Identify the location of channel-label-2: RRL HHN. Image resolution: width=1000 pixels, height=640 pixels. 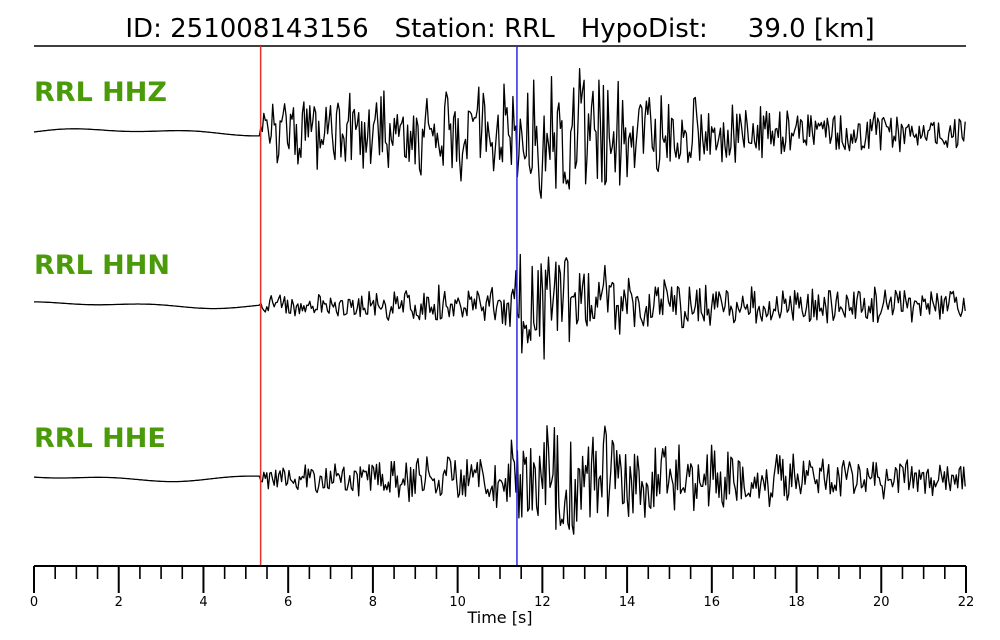
(102, 265).